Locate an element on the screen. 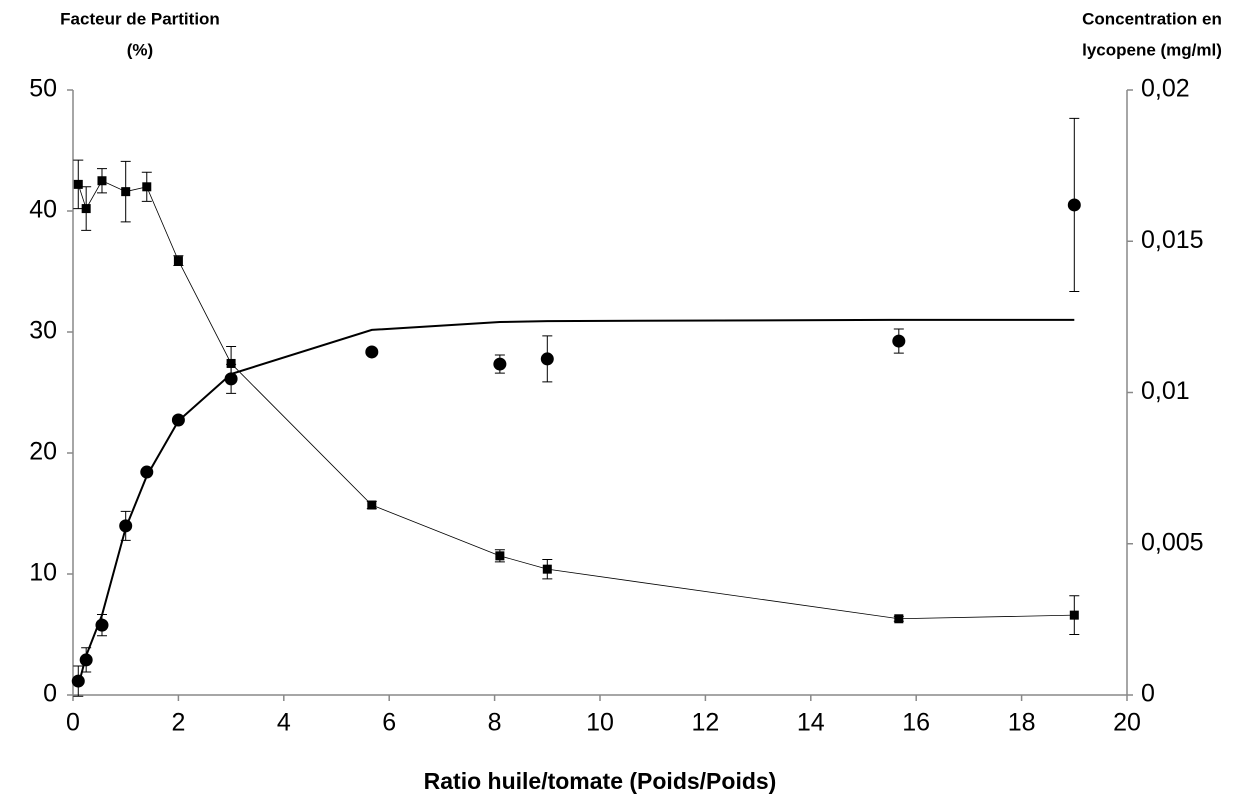  x-axis-title: Ratio huile/tomate (Poids/Poids) is located at coordinates (600, 781).